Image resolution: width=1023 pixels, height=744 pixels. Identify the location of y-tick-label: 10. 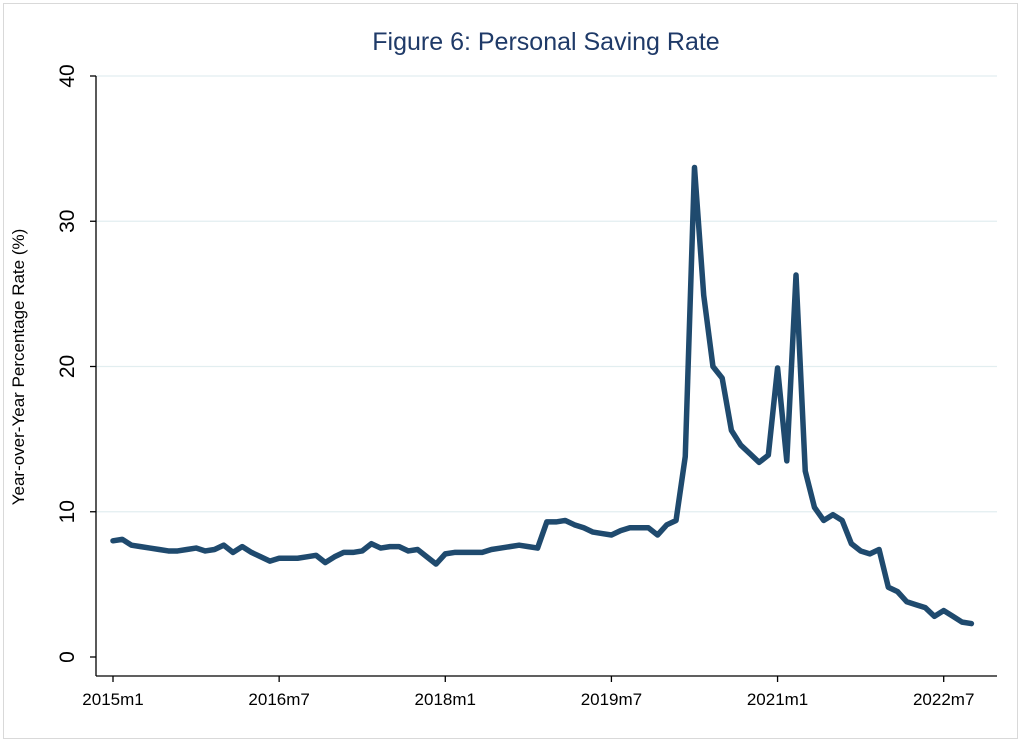
(67, 511).